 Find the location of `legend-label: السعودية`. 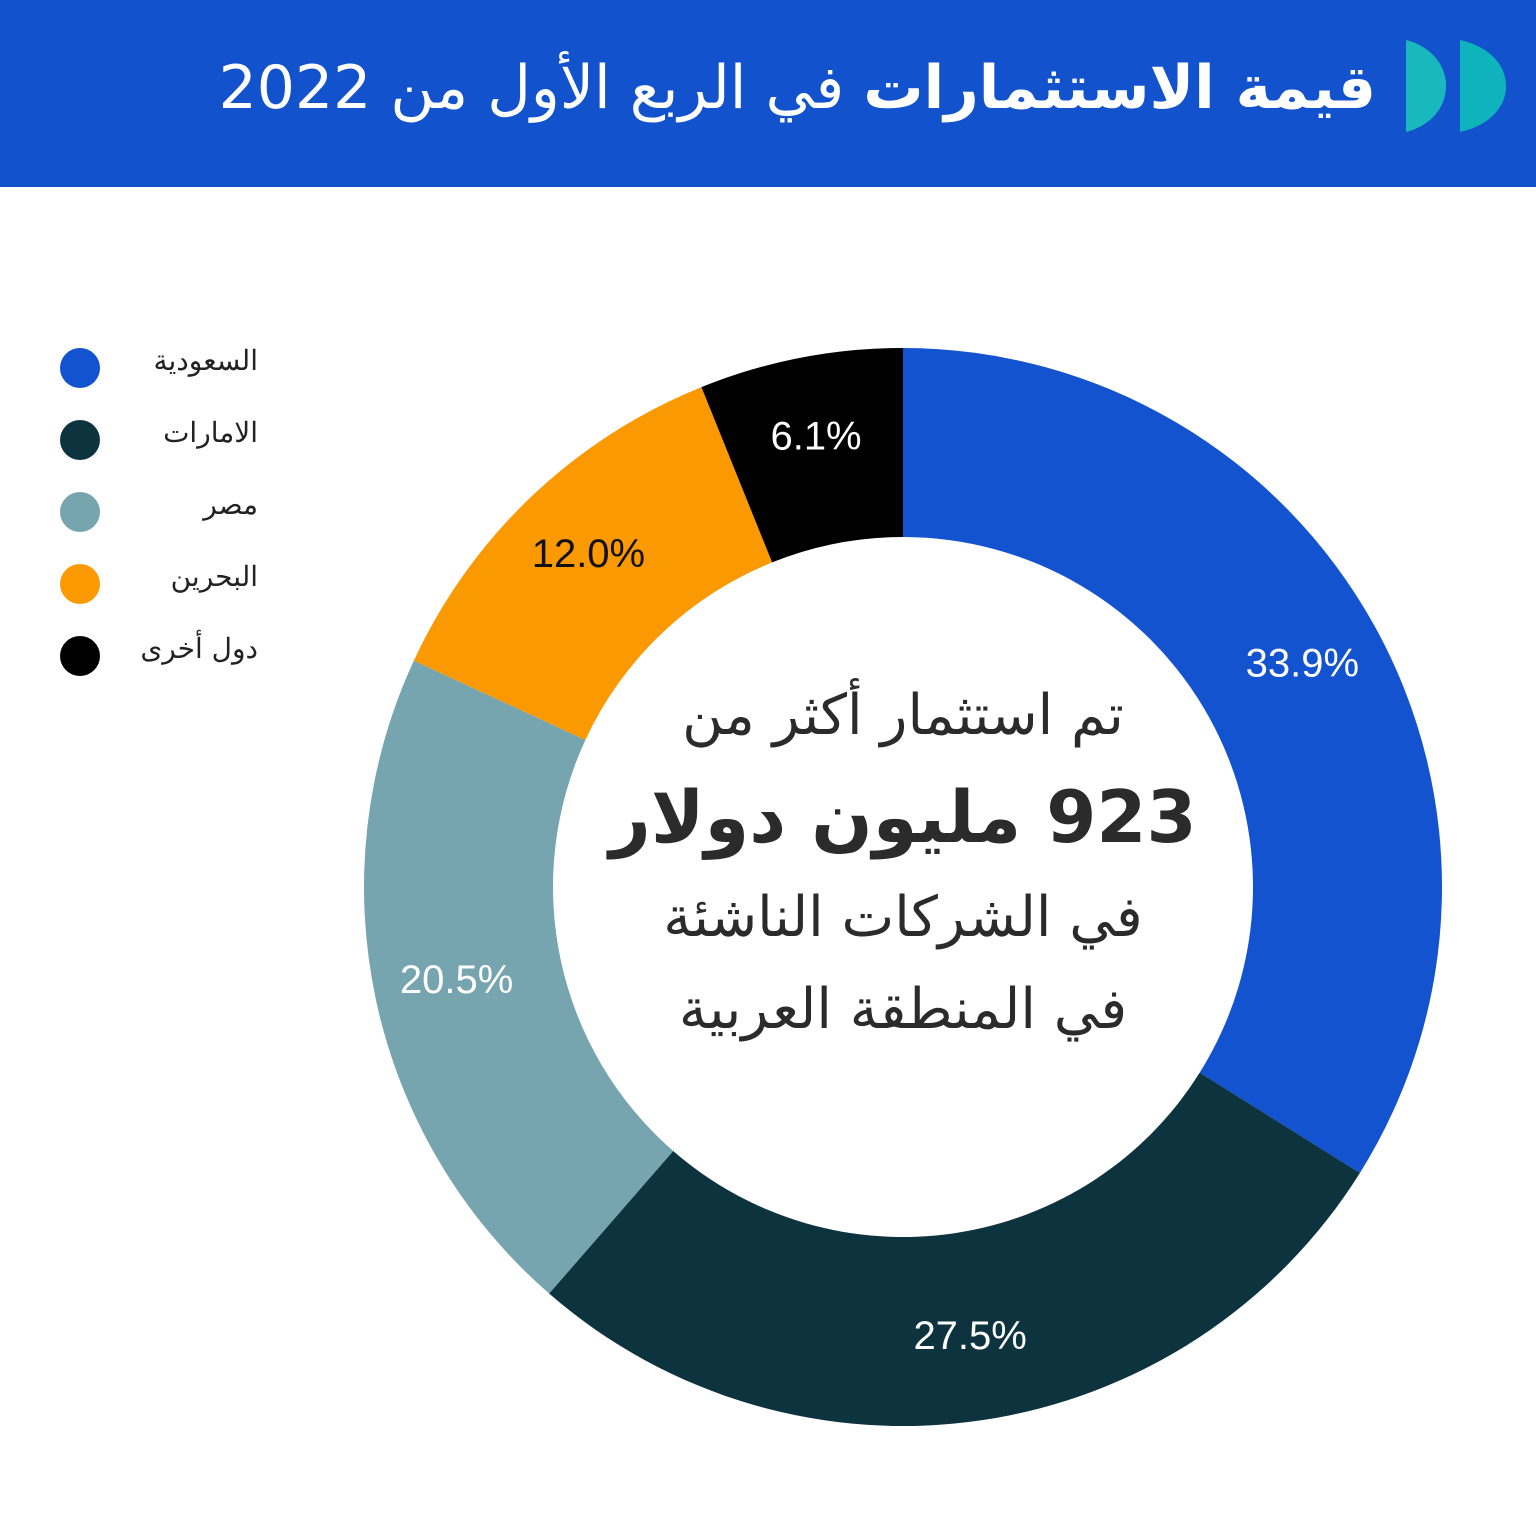

legend-label: السعودية is located at coordinates (205, 360).